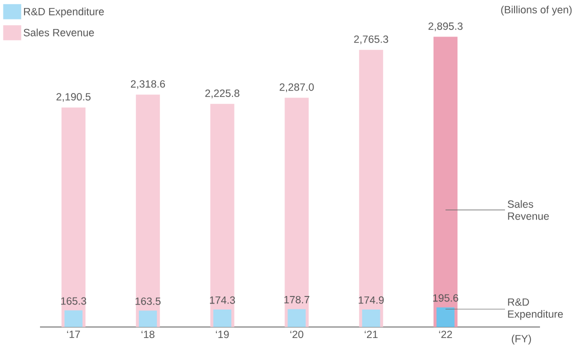  I want to click on x-tick-label: ‘19, so click(222, 334).